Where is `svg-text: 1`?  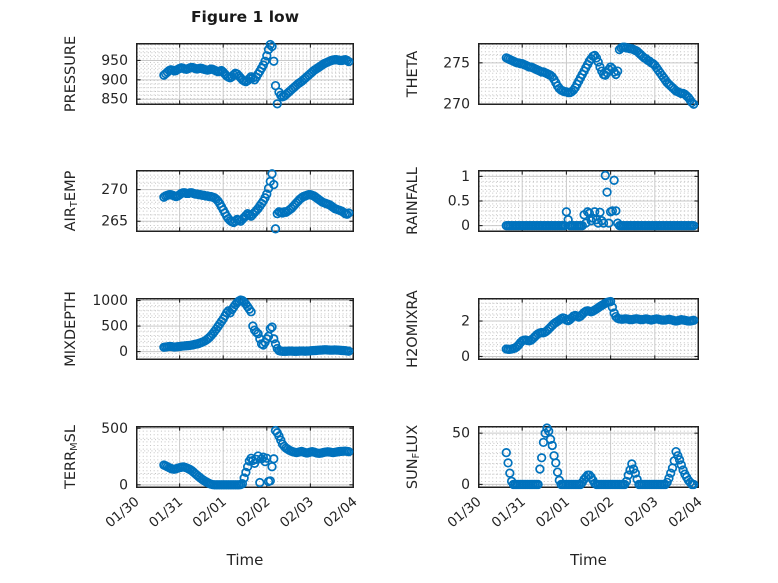 svg-text: 1 is located at coordinates (465, 177).